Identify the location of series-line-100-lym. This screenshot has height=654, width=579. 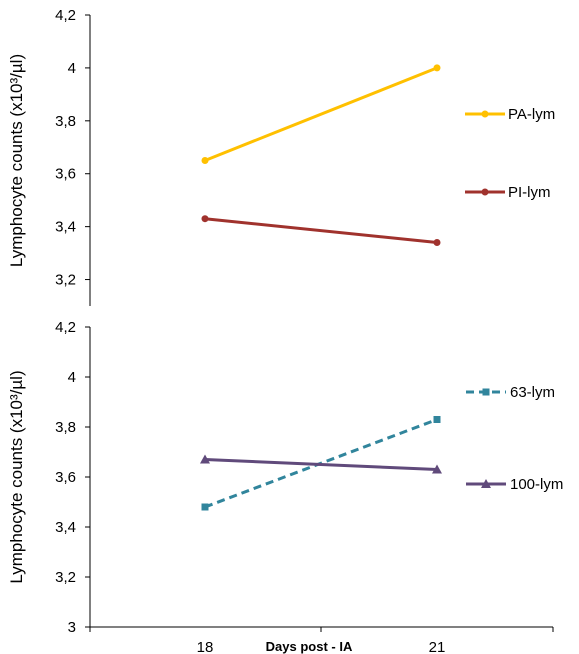
(321, 464).